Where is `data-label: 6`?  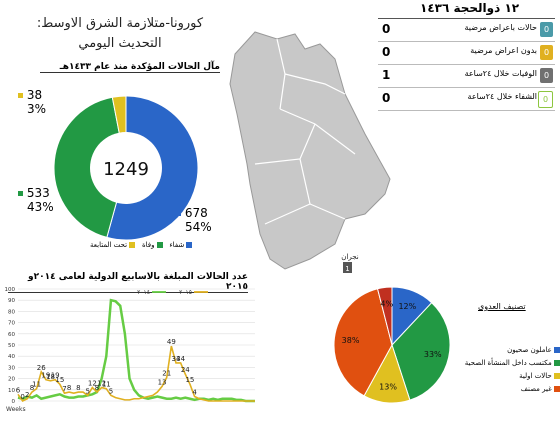 data-label: 6 is located at coordinates (18, 390).